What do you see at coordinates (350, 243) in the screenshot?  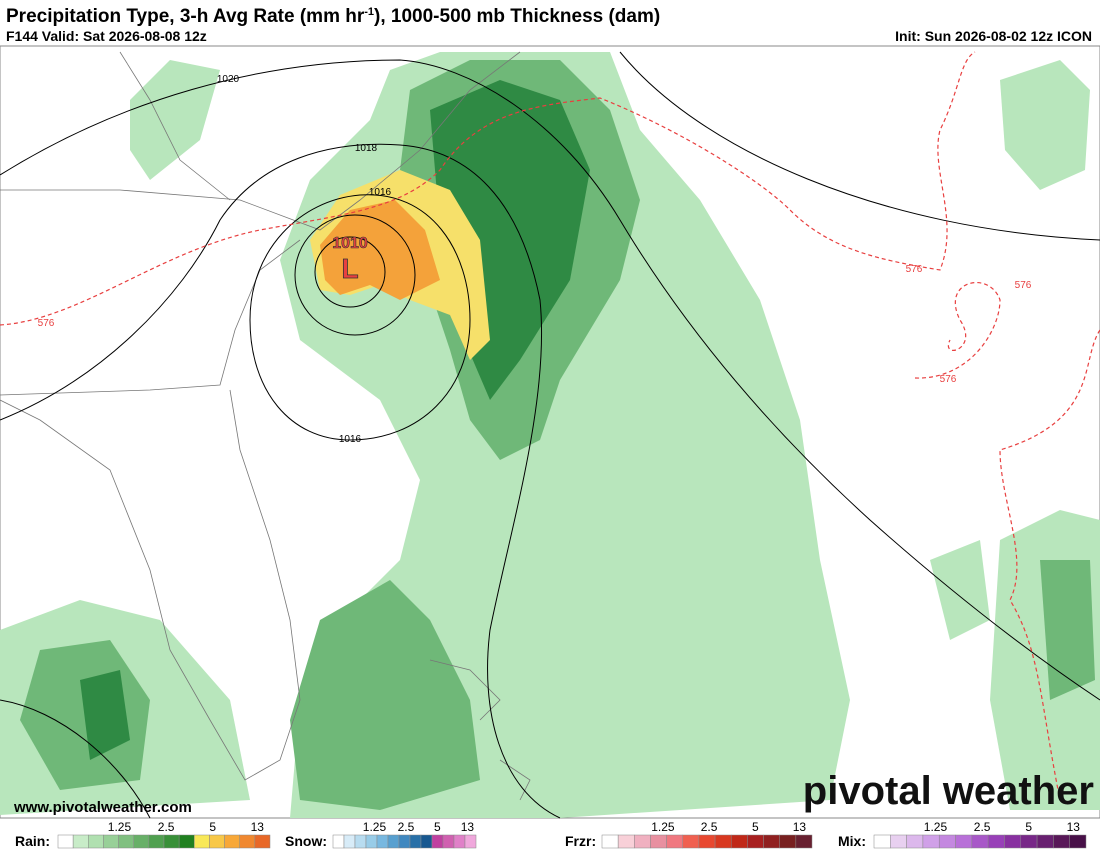 I see `low-pressure: 1010` at bounding box center [350, 243].